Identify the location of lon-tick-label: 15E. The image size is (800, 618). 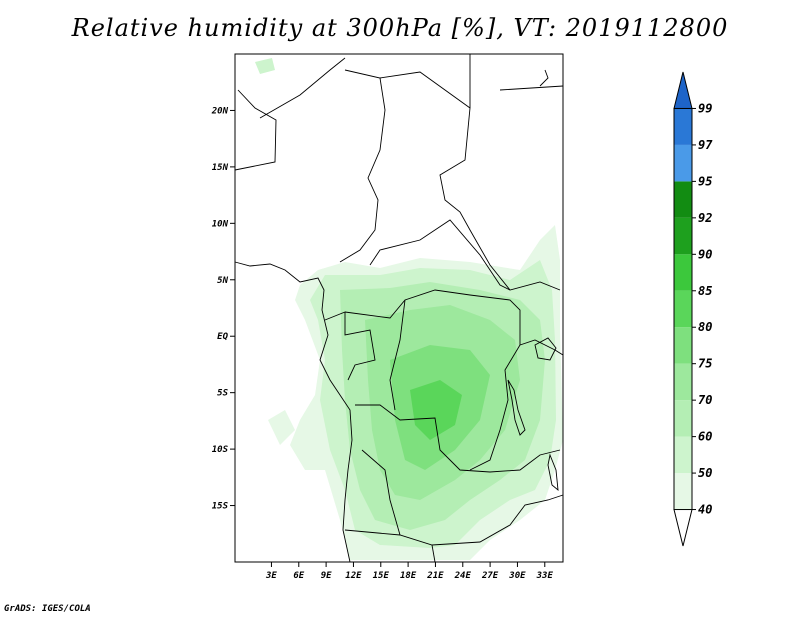
(381, 576).